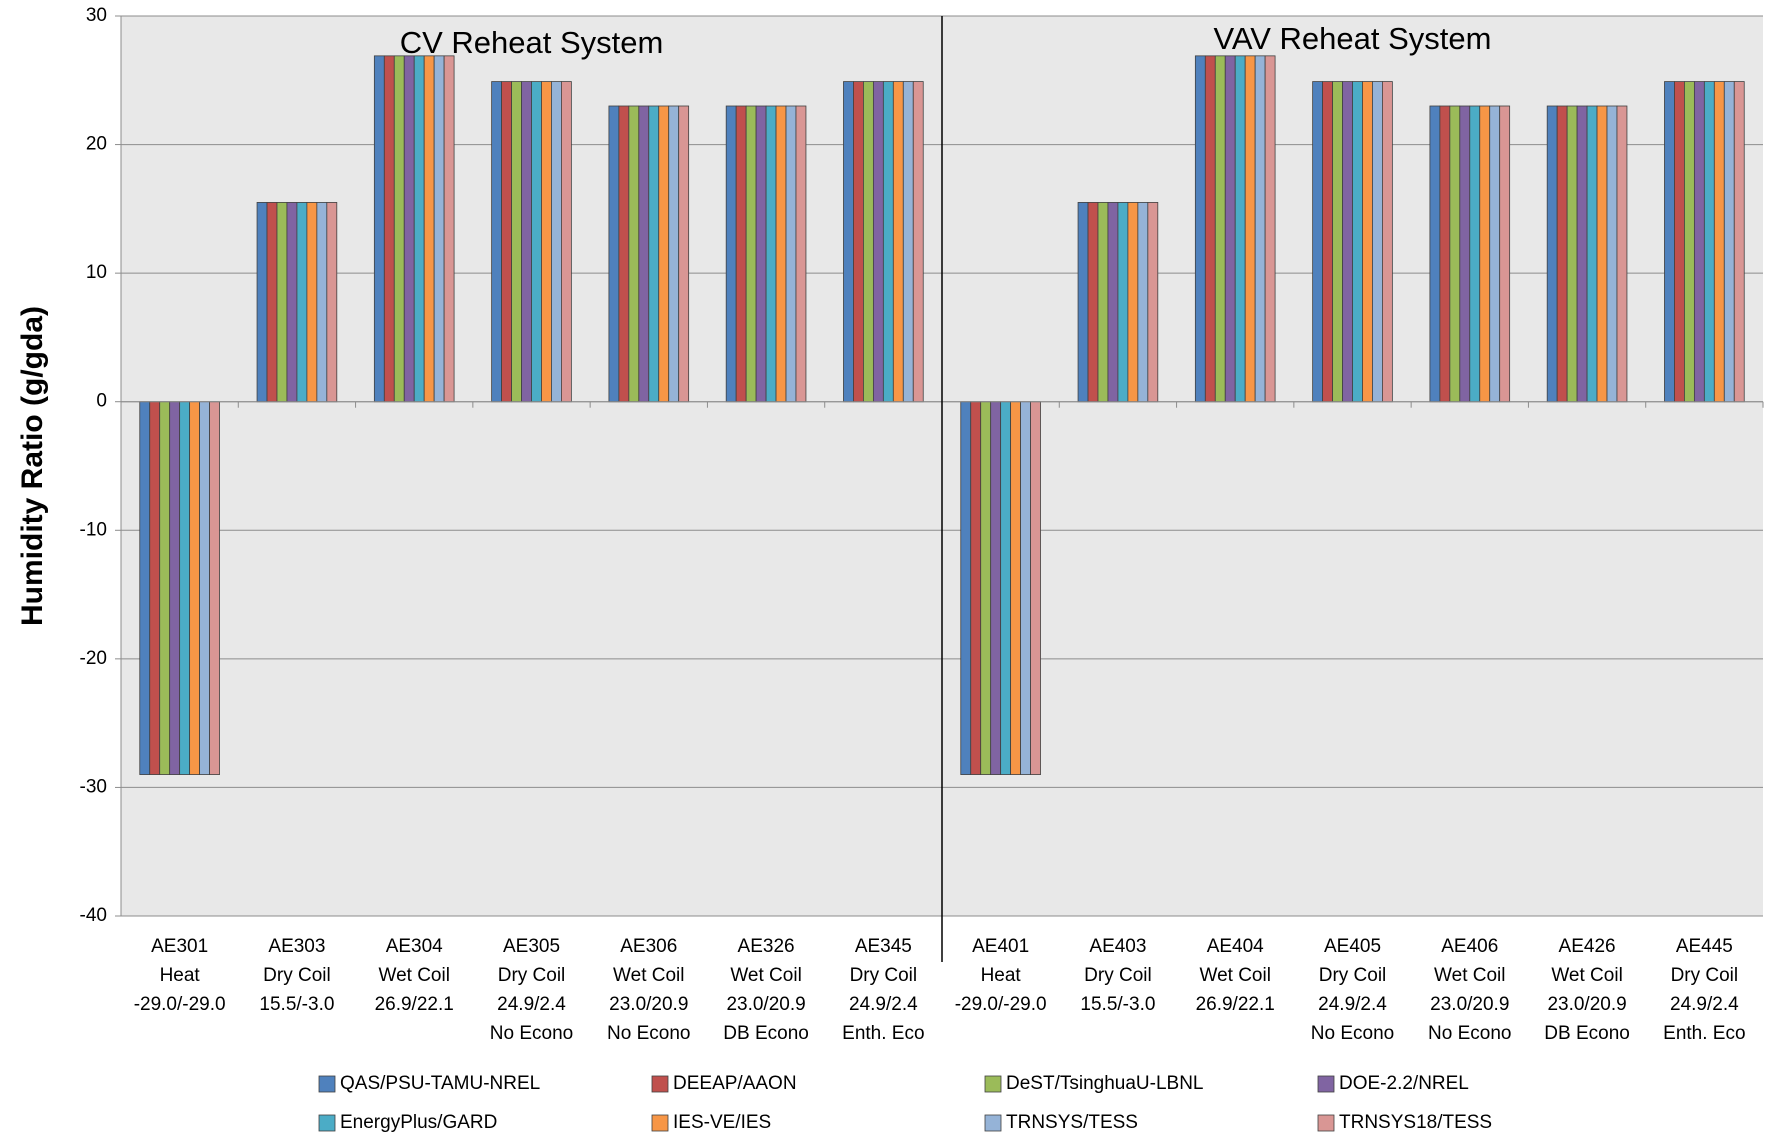 The width and height of the screenshot is (1767, 1141). What do you see at coordinates (531, 946) in the screenshot?
I see `x-tick-label: AE305` at bounding box center [531, 946].